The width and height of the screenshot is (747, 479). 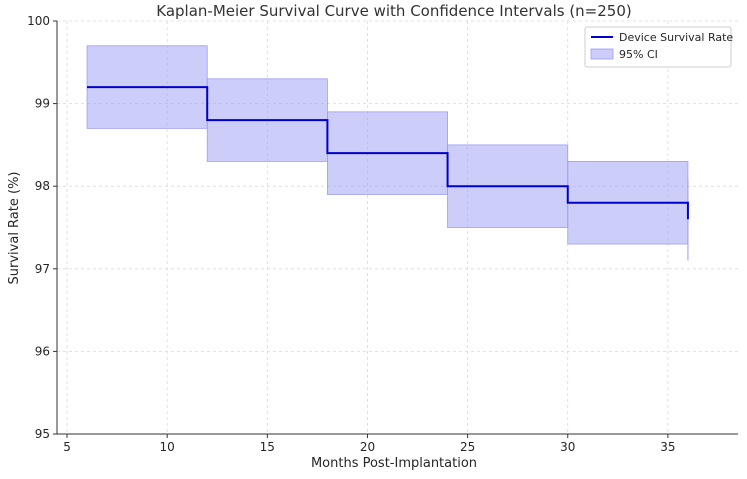 I want to click on y-tick-label: 95, so click(x=42, y=434).